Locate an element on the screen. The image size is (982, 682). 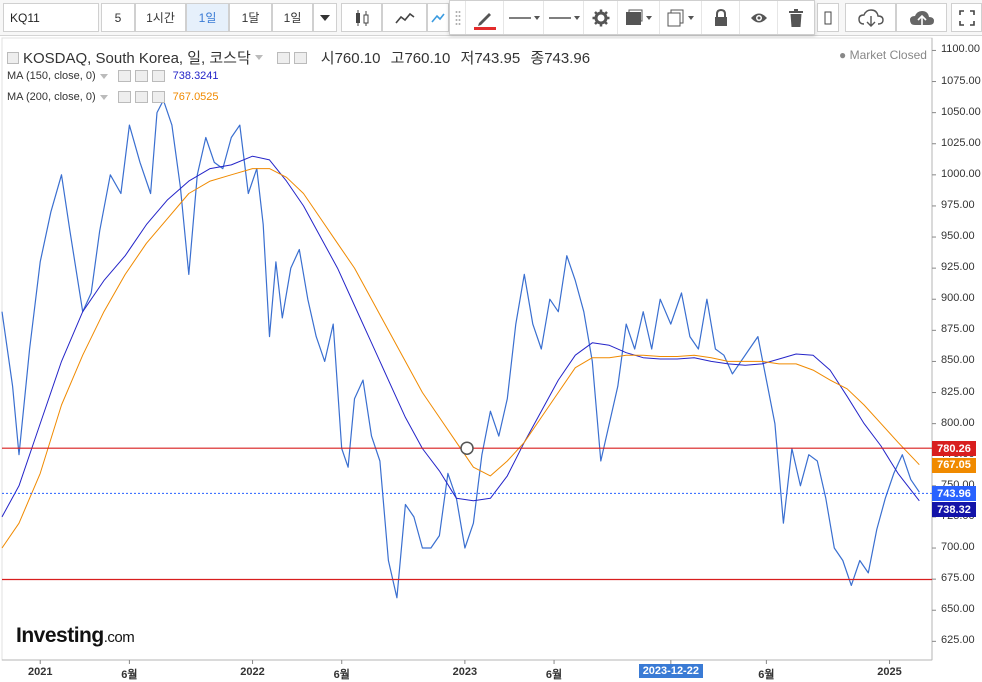
logo-name: Investing is located at coordinates (60, 635).